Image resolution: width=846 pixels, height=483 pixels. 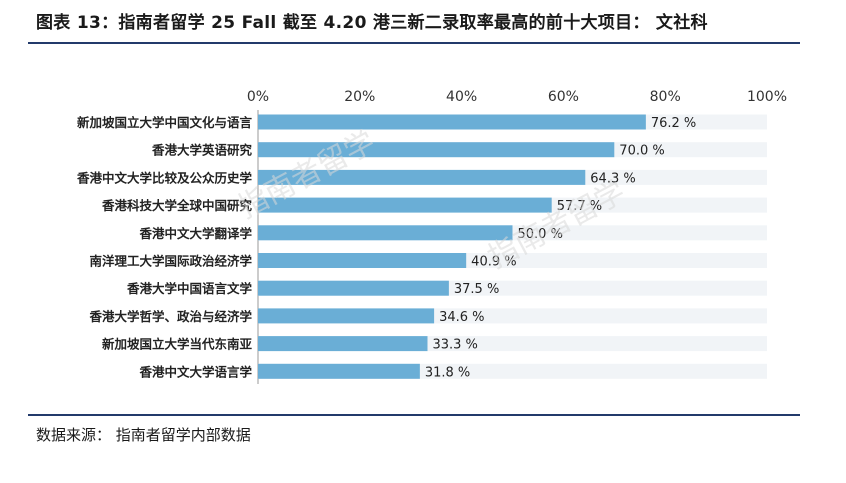 What do you see at coordinates (195, 233) in the screenshot?
I see `category-label: 香港中文大学翻译学` at bounding box center [195, 233].